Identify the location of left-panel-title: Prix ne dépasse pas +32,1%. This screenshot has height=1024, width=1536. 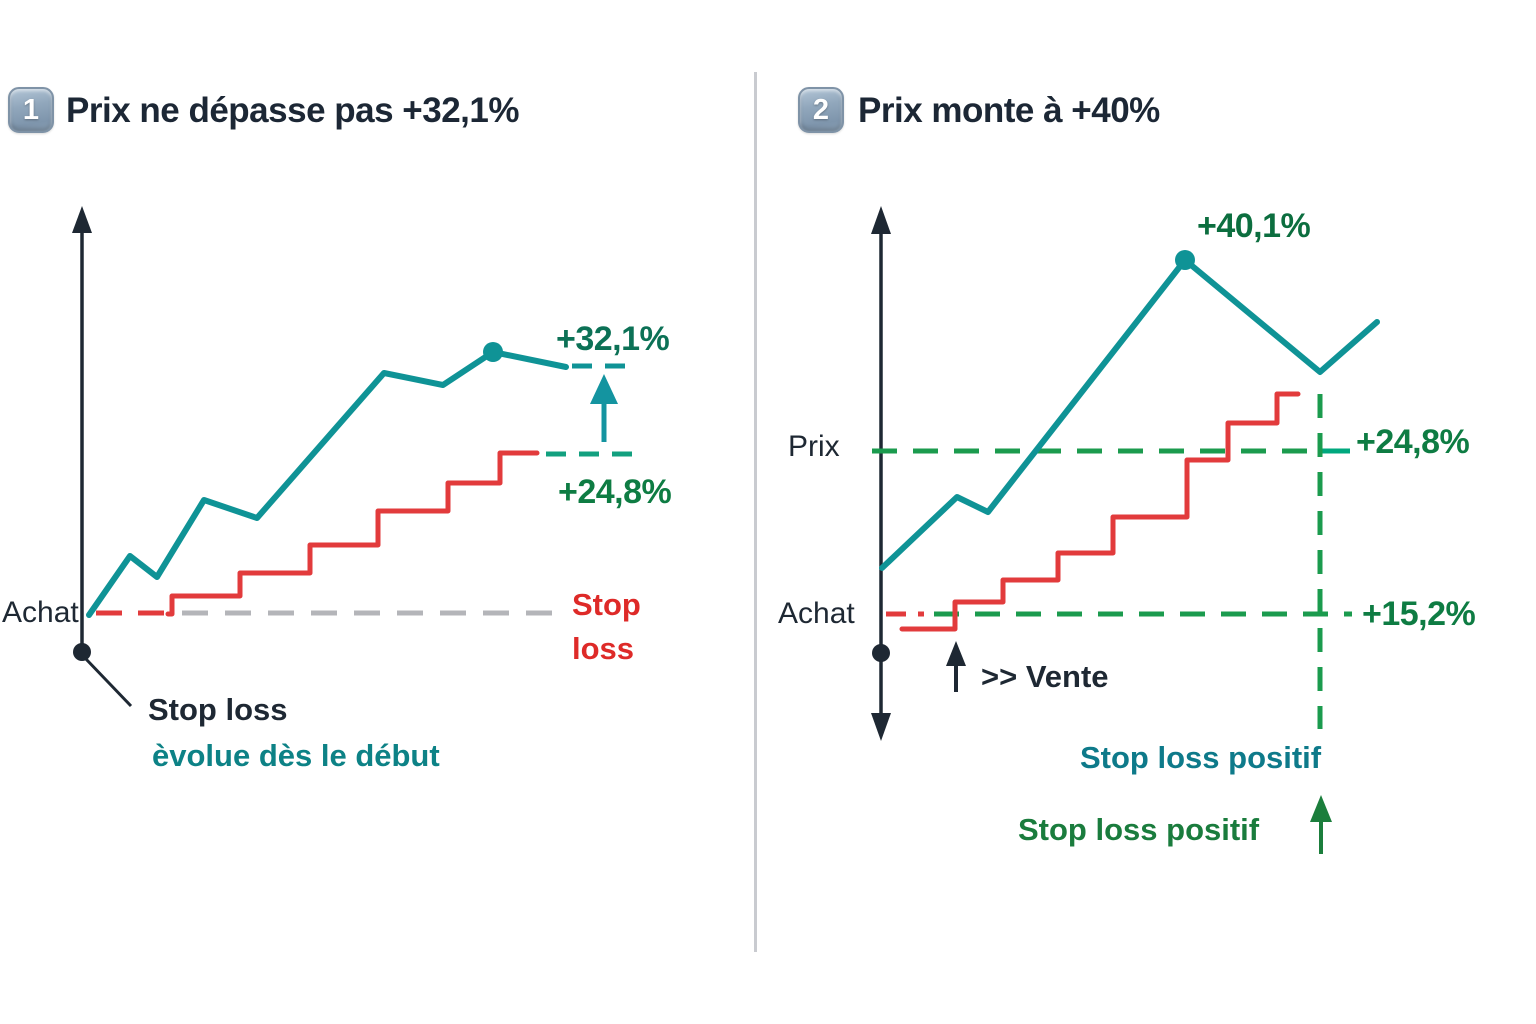
(292, 110).